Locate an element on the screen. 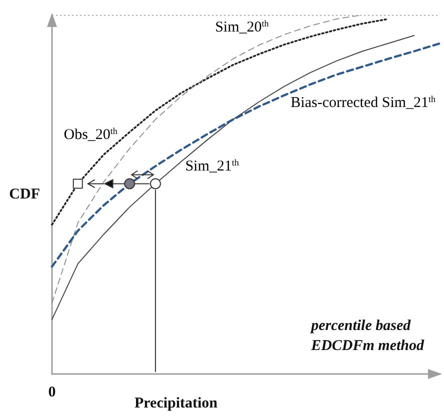 Image resolution: width=444 pixels, height=416 pixels. annotation: percentile based EDCDFm method is located at coordinates (366, 336).